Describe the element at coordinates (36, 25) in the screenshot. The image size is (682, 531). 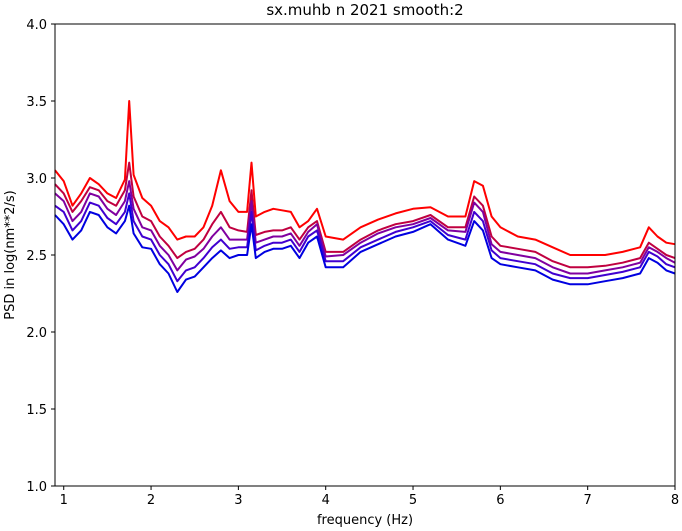
I see `y-tick-label: 4.0` at that location.